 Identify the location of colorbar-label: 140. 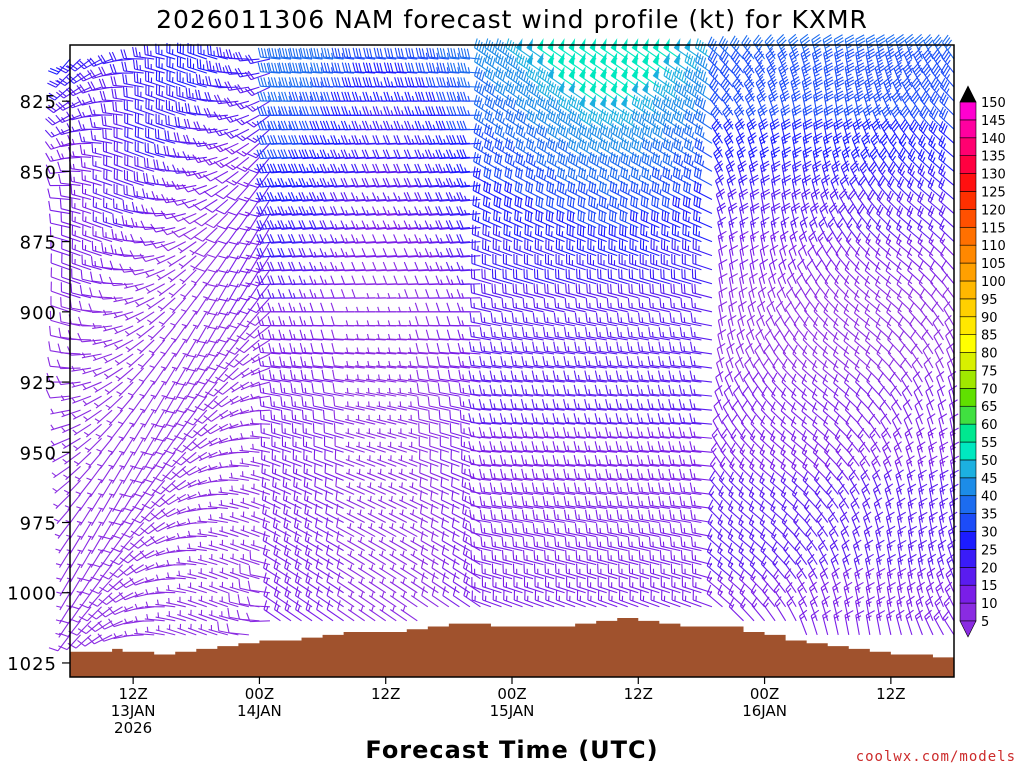
(993, 139).